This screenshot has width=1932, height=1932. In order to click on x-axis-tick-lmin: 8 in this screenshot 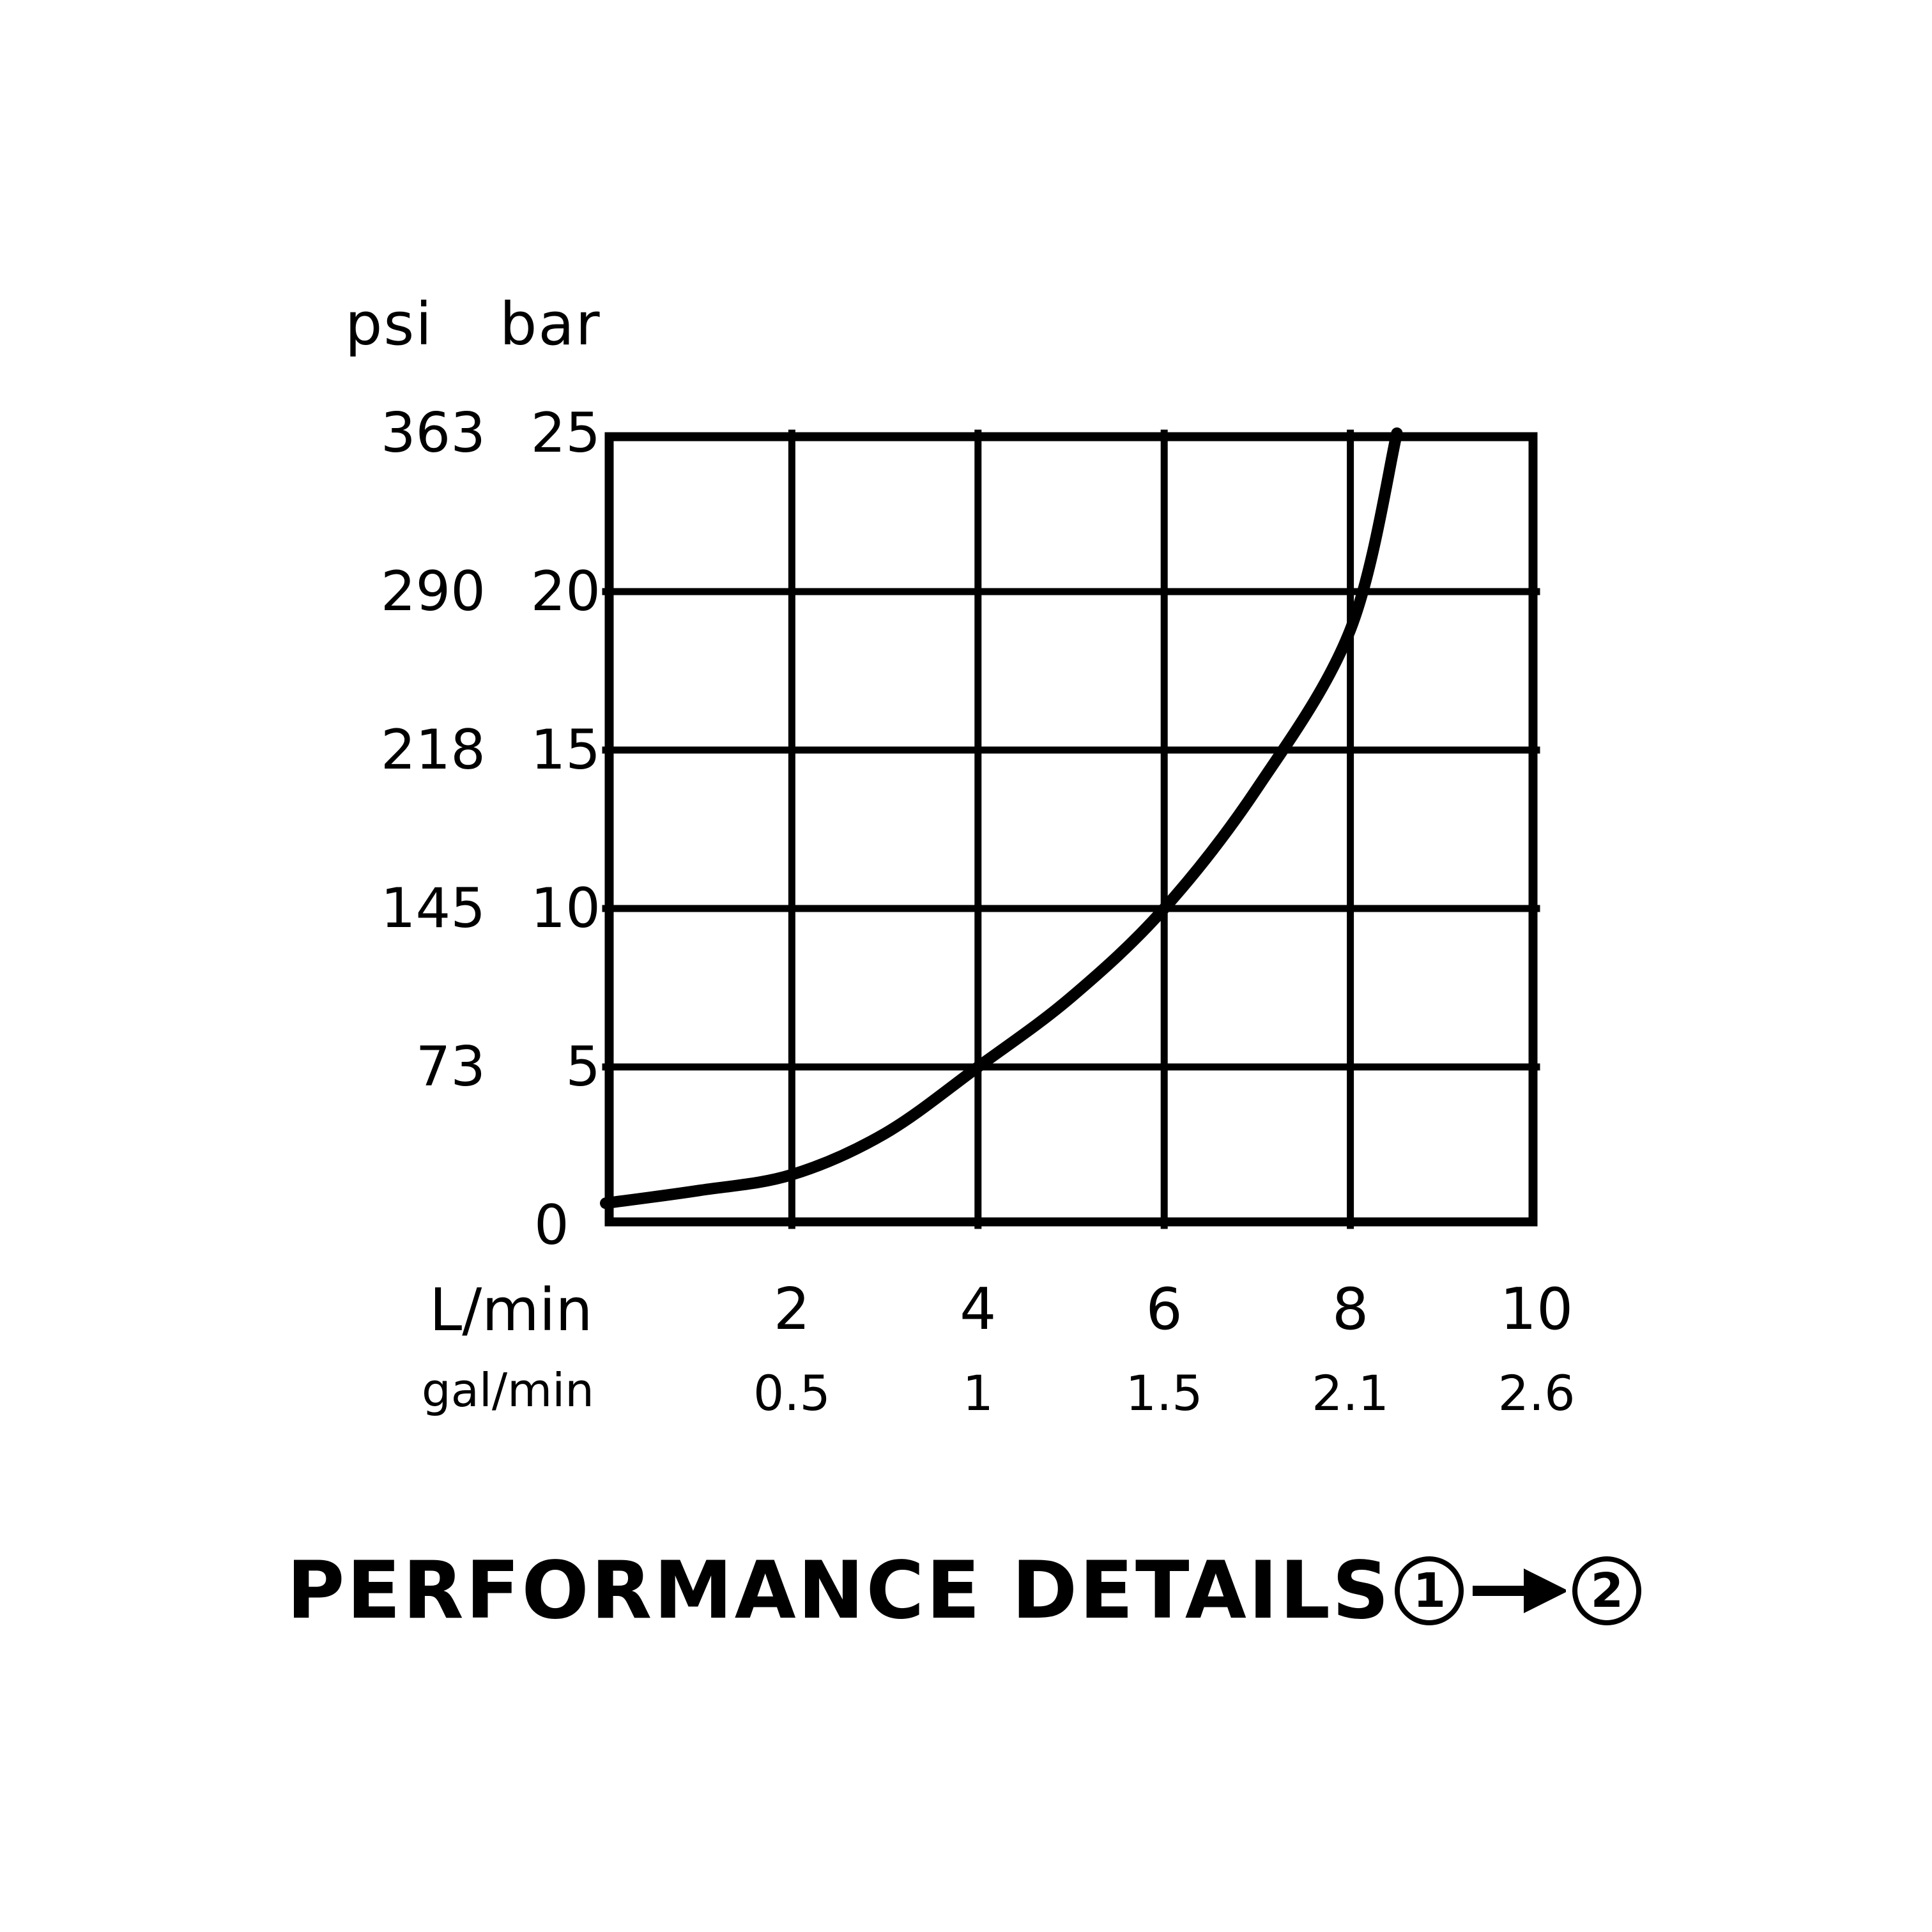, I will do `click(1350, 1309)`.